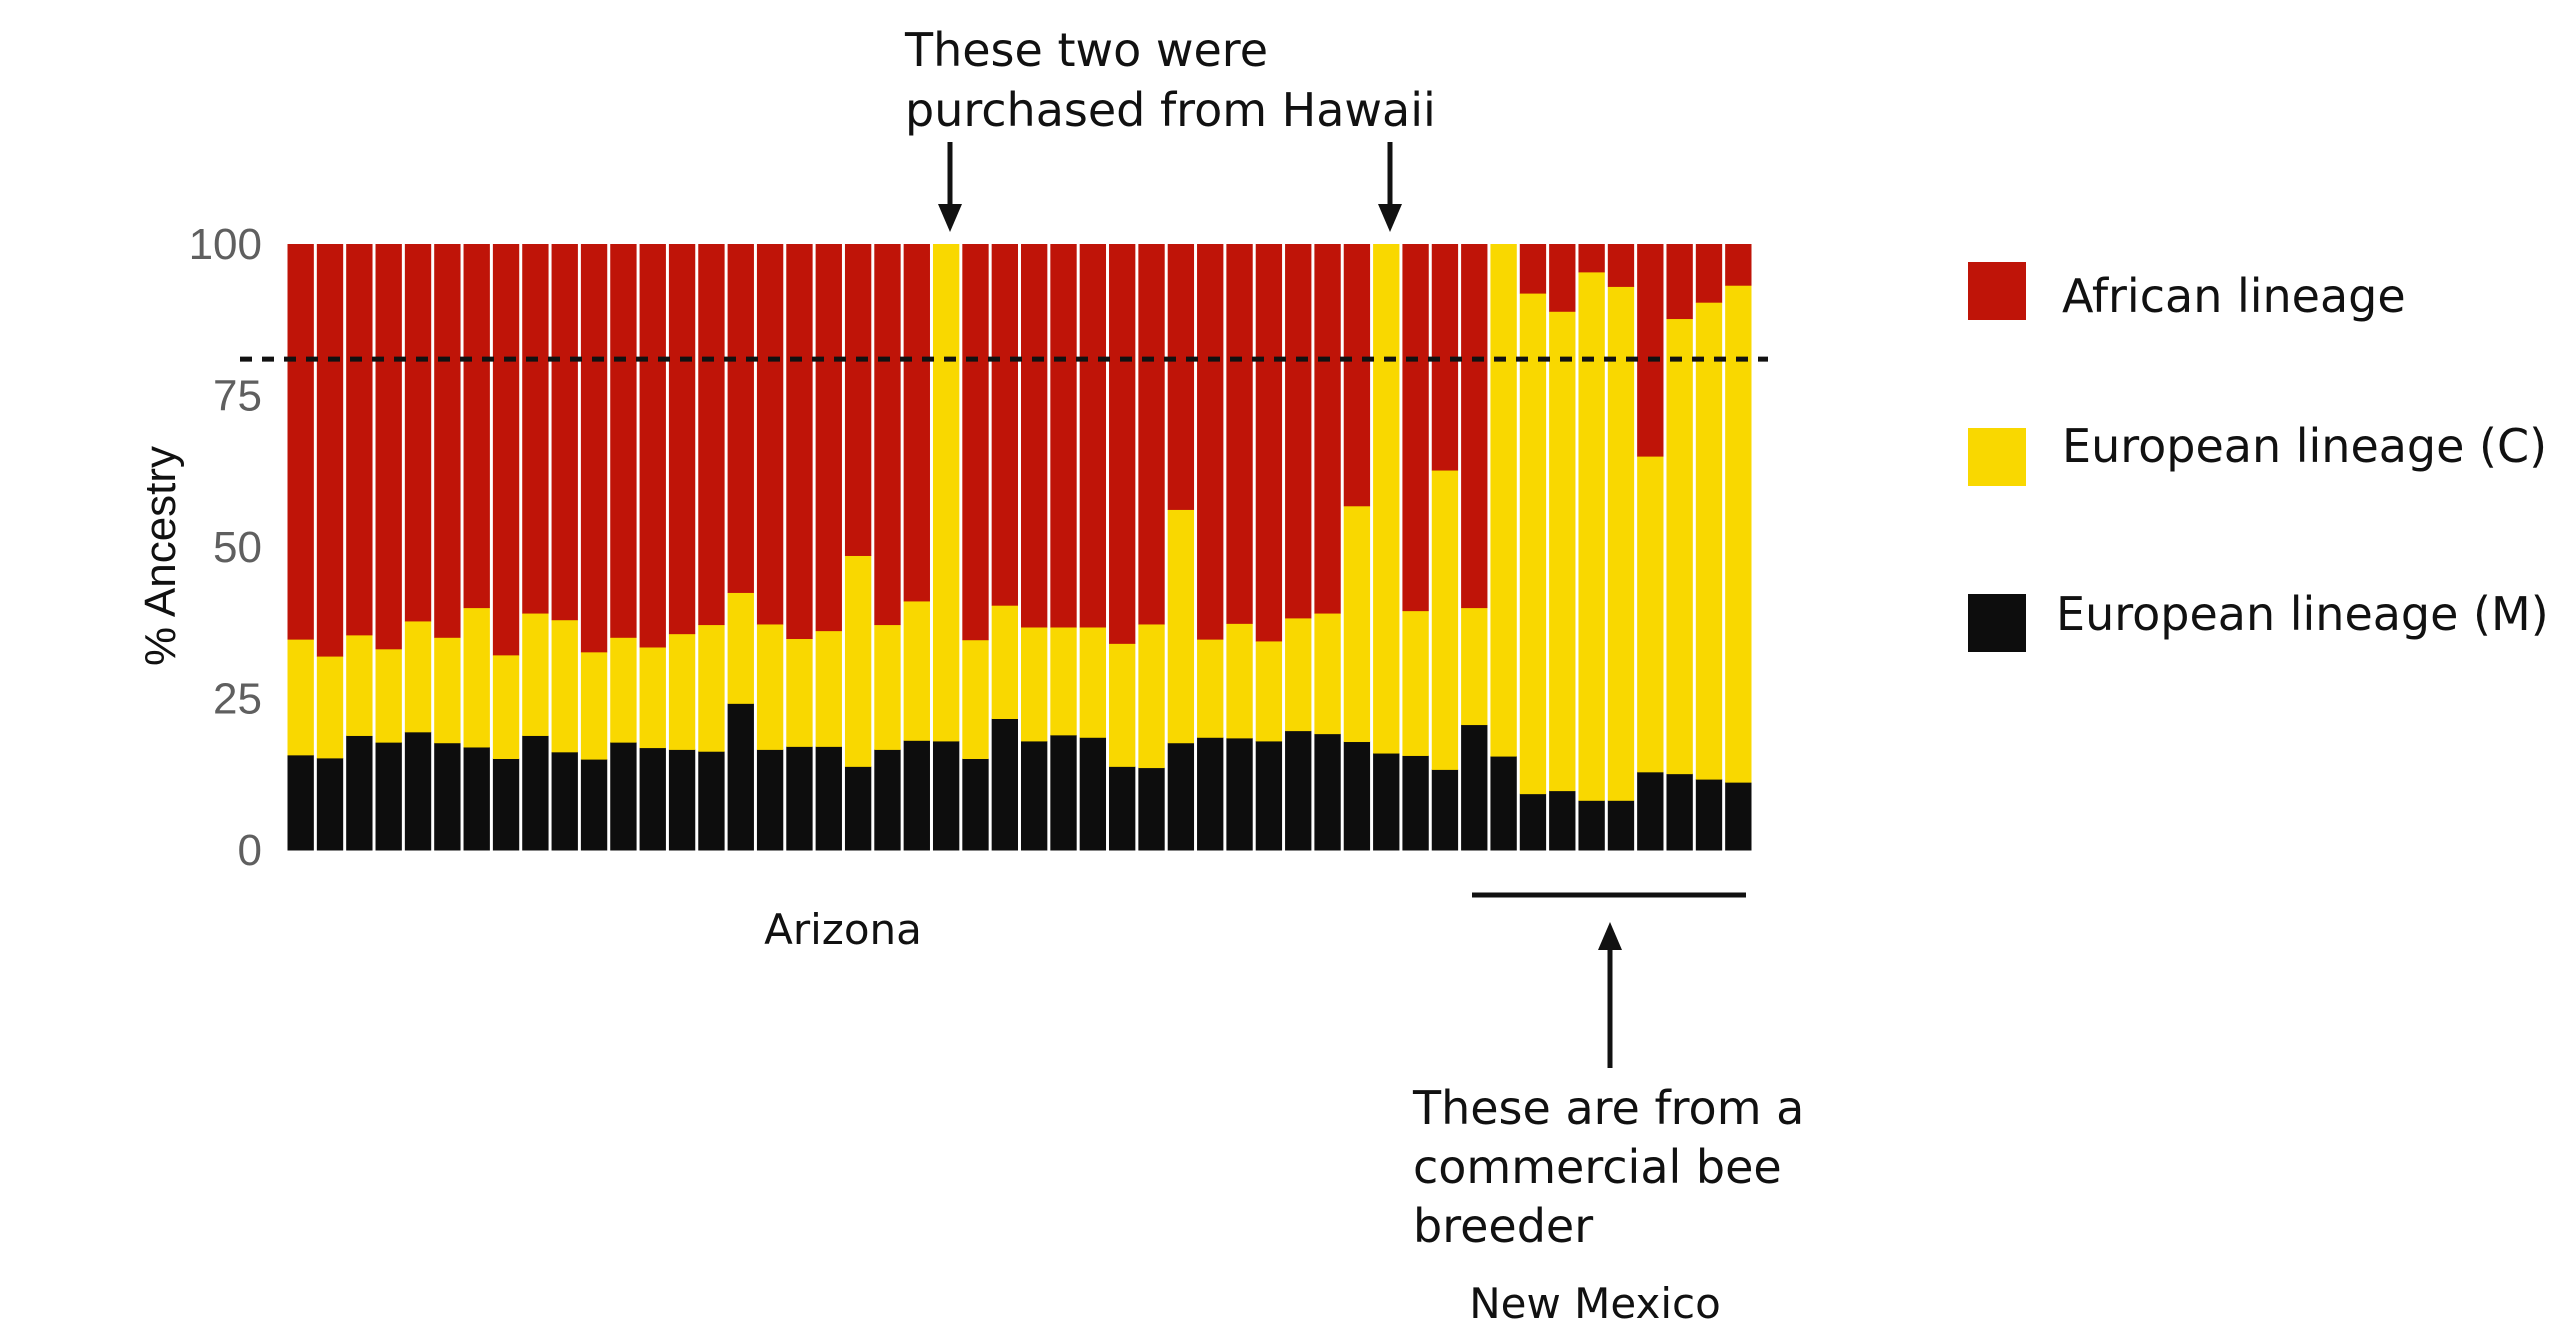  What do you see at coordinates (1679, 812) in the screenshot?
I see `bar-48-european-m` at bounding box center [1679, 812].